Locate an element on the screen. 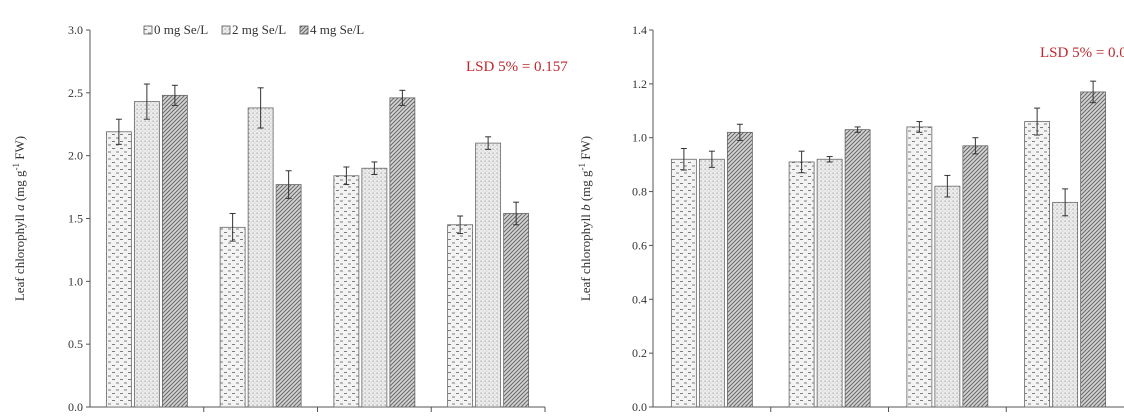 The image size is (1124, 416). legend-item: 2 mg Se/L is located at coordinates (253, 29).